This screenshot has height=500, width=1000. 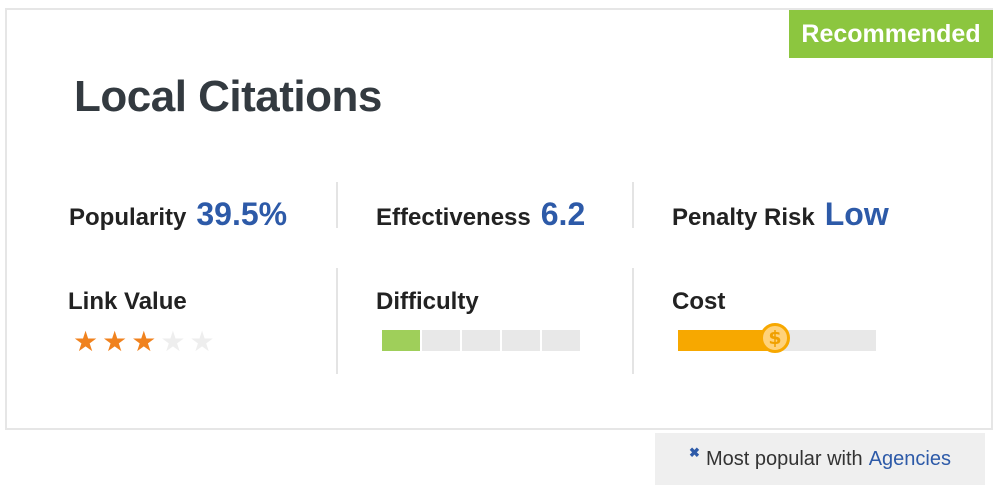 I want to click on agencies-link: Agencies, so click(x=909, y=458).